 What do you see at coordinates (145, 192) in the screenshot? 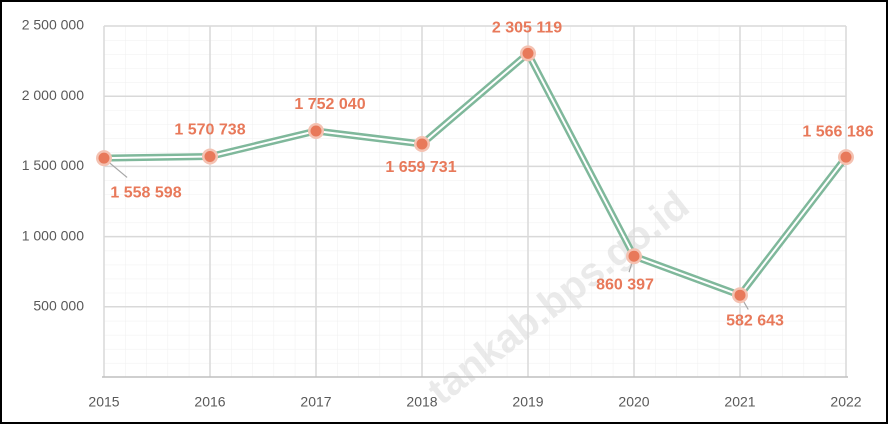
I see `data-label: 1 558 598` at bounding box center [145, 192].